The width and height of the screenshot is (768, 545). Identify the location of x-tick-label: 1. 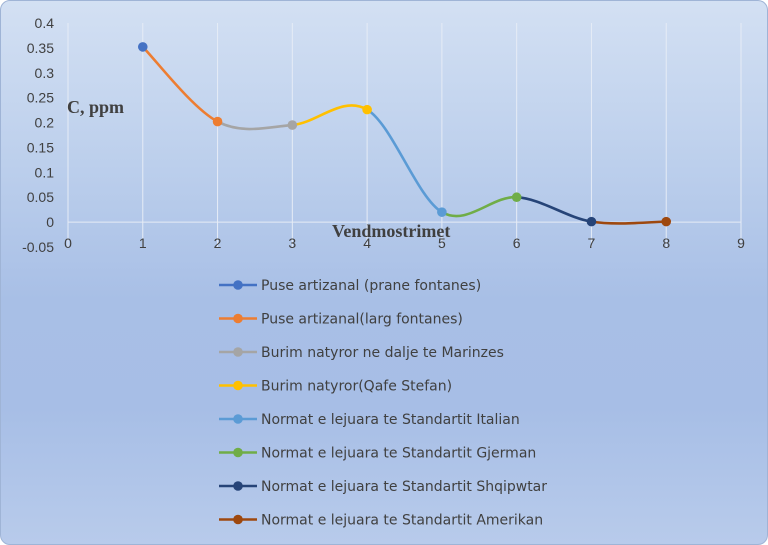
(143, 243).